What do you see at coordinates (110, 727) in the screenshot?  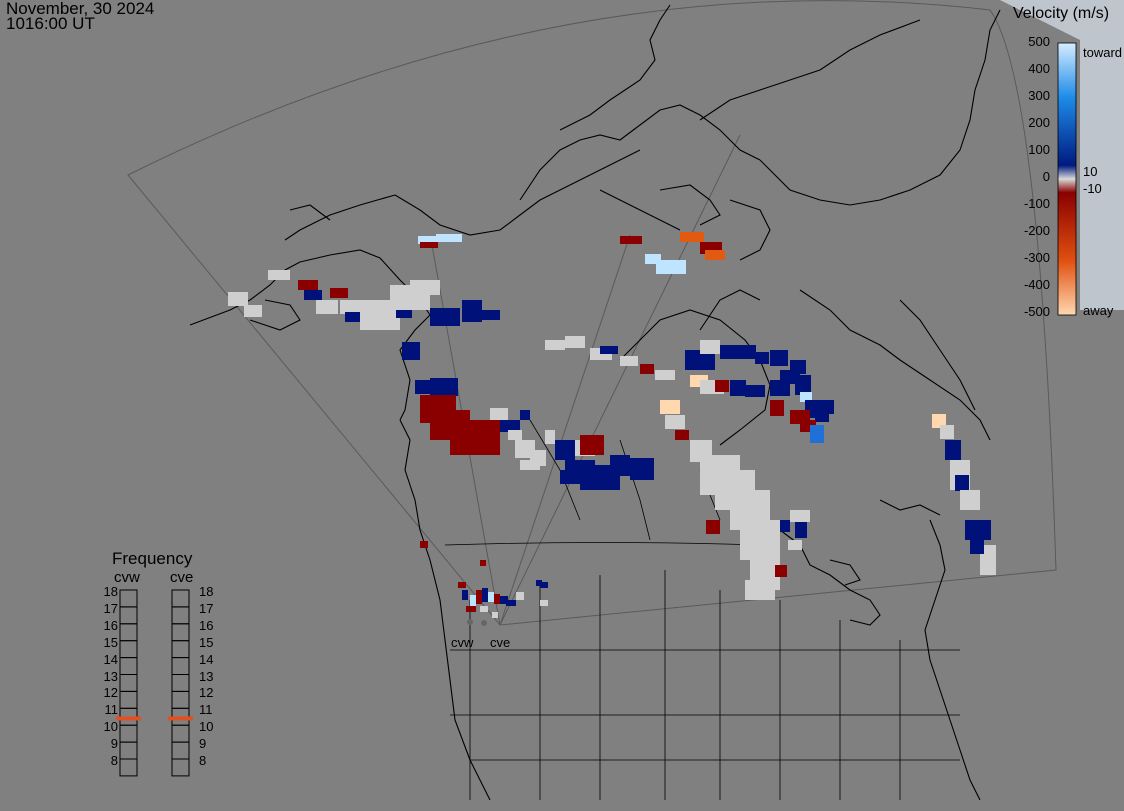 I see `freq-scale-label-left: 10` at bounding box center [110, 727].